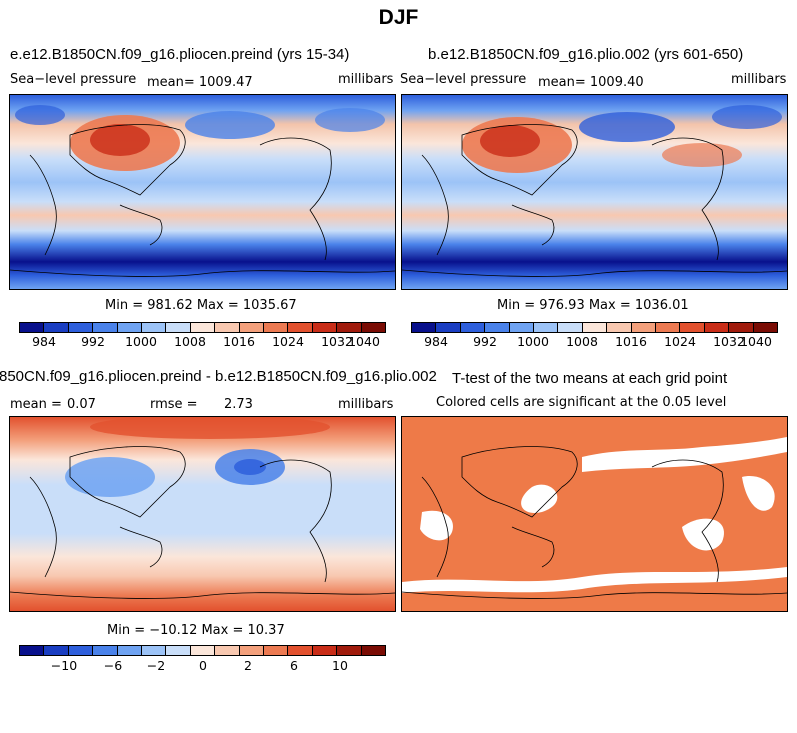 This screenshot has width=797, height=733. What do you see at coordinates (174, 404) in the screenshot?
I see `diff-rmse-label: rmse =` at bounding box center [174, 404].